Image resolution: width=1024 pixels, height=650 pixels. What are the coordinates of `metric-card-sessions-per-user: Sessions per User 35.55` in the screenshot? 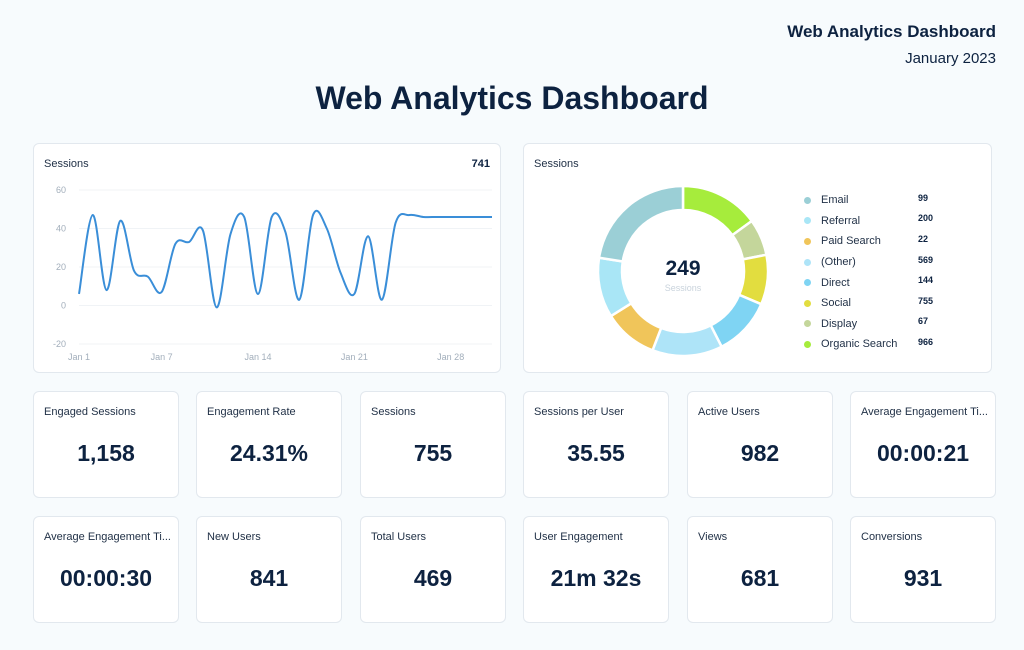 It's located at (596, 444).